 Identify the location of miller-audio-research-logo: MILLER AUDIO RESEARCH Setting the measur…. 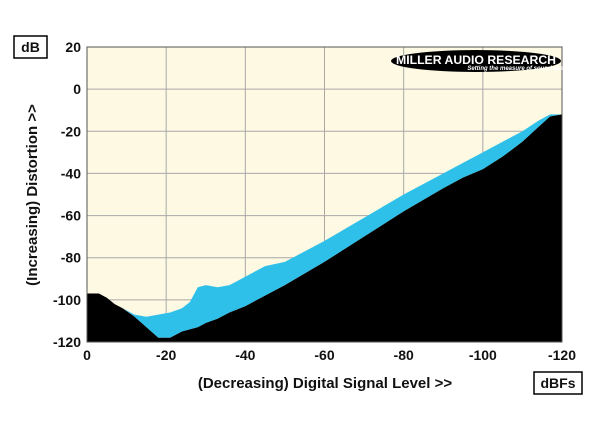
(482, 61).